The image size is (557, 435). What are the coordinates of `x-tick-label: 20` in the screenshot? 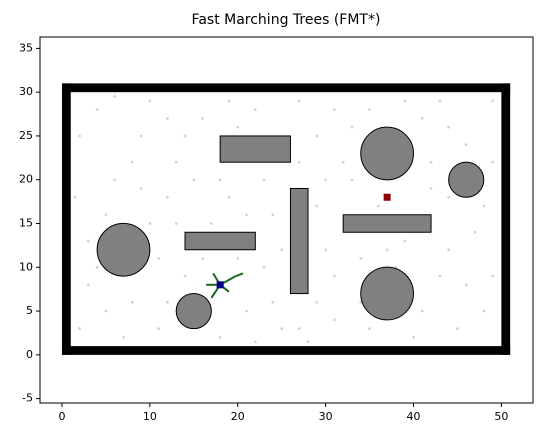 It's located at (238, 416).